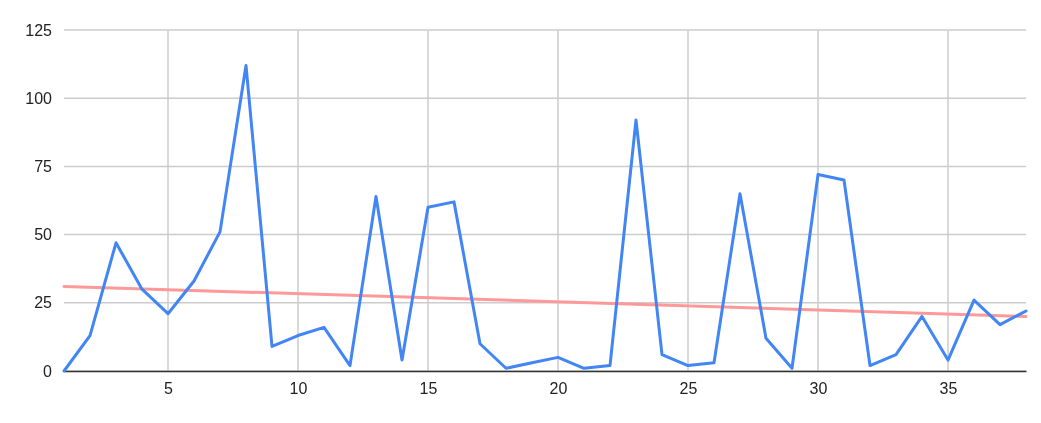  What do you see at coordinates (39, 98) in the screenshot?
I see `y-tick-label: 100` at bounding box center [39, 98].